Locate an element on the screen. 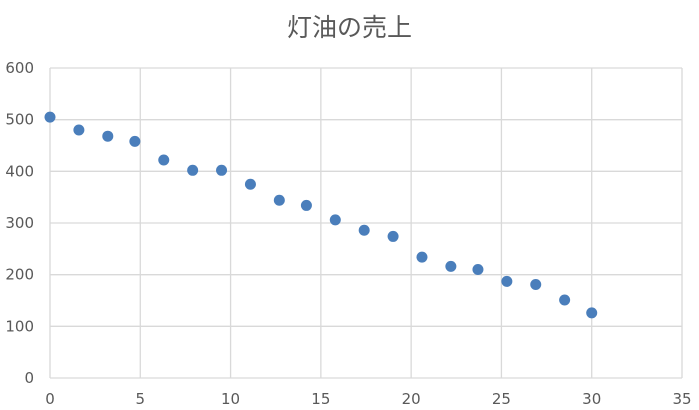  x-tick-label: 20 is located at coordinates (411, 399).